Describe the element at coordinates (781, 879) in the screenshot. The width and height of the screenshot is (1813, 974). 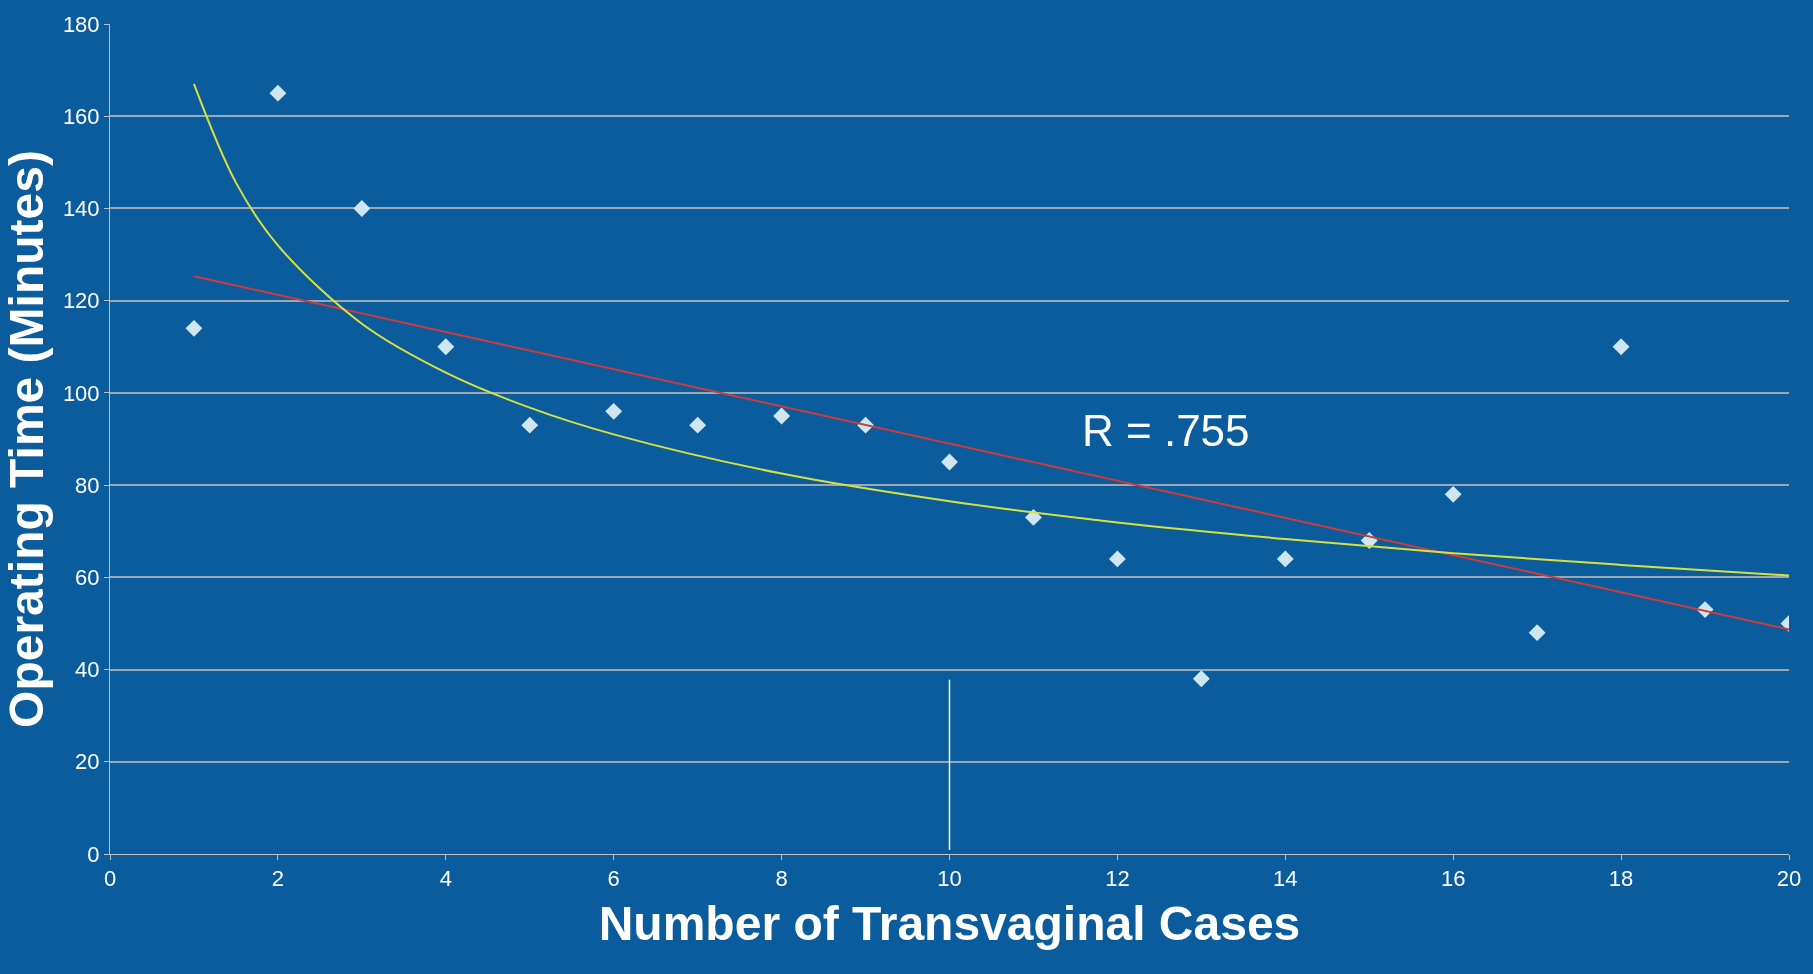
I see `x-tick-label: 8` at that location.